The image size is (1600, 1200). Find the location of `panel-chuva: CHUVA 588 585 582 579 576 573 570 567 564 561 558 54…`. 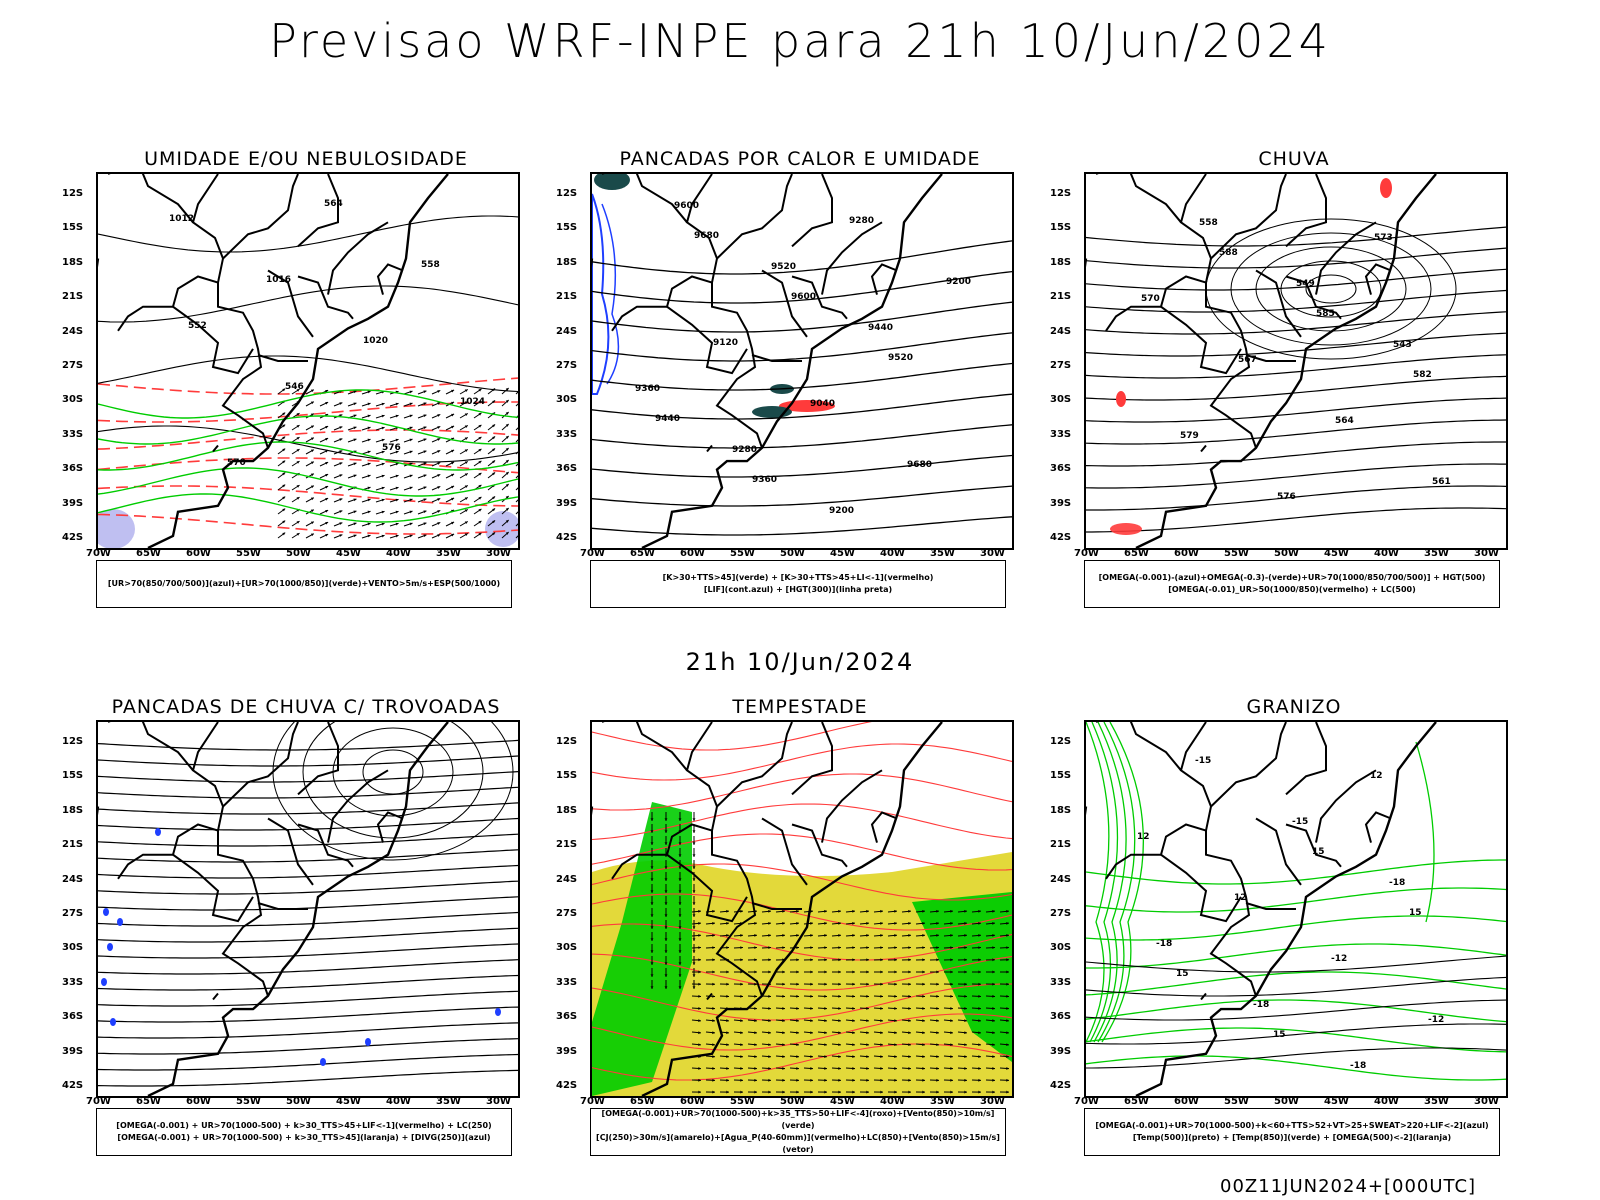

panel-chuva: CHUVA 588 585 582 579 576 573 570 567 564 561 558 54… is located at coordinates (1292, 383).